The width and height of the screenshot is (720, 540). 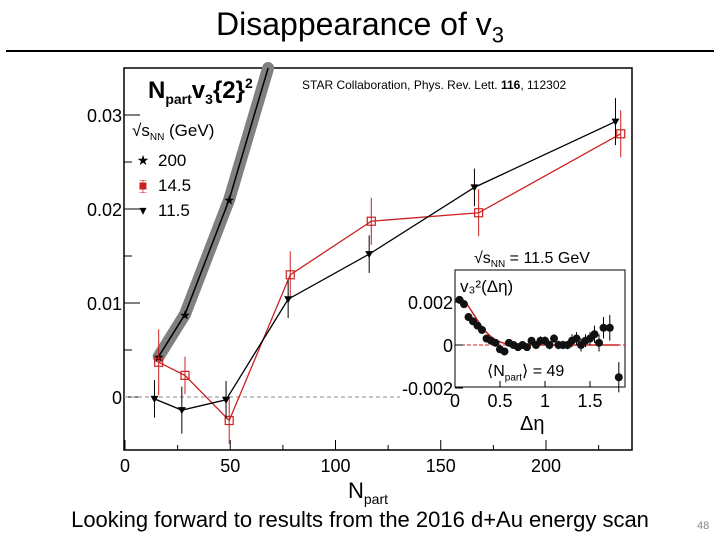 What do you see at coordinates (174, 210) in the screenshot?
I see `legend-label: 11.5` at bounding box center [174, 210].